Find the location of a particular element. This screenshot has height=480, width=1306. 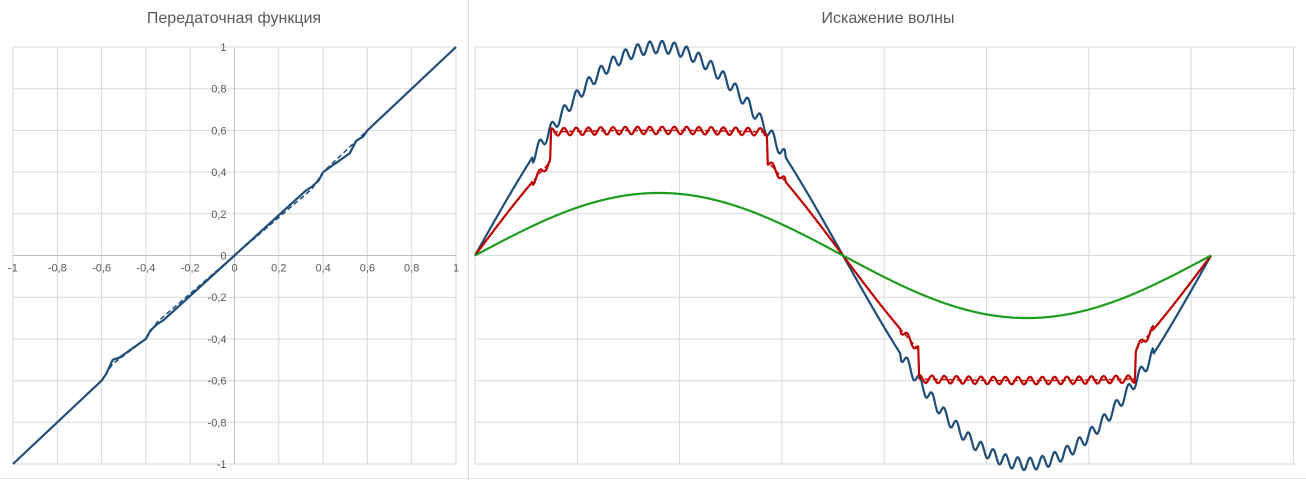

x-tick-label: 0,2 is located at coordinates (278, 269).